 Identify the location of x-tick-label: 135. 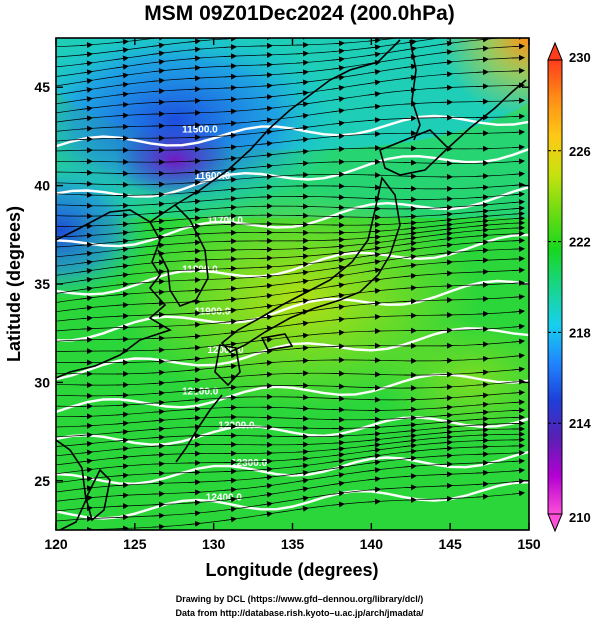
(293, 544).